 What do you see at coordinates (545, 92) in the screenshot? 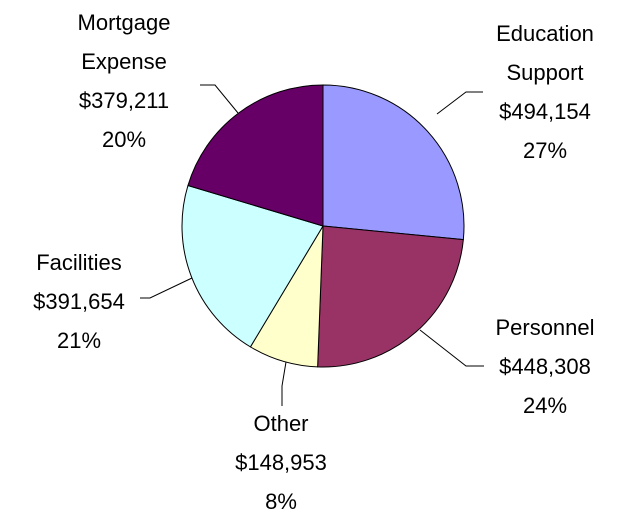
I see `data-label: Education Support $494,154 27%` at bounding box center [545, 92].